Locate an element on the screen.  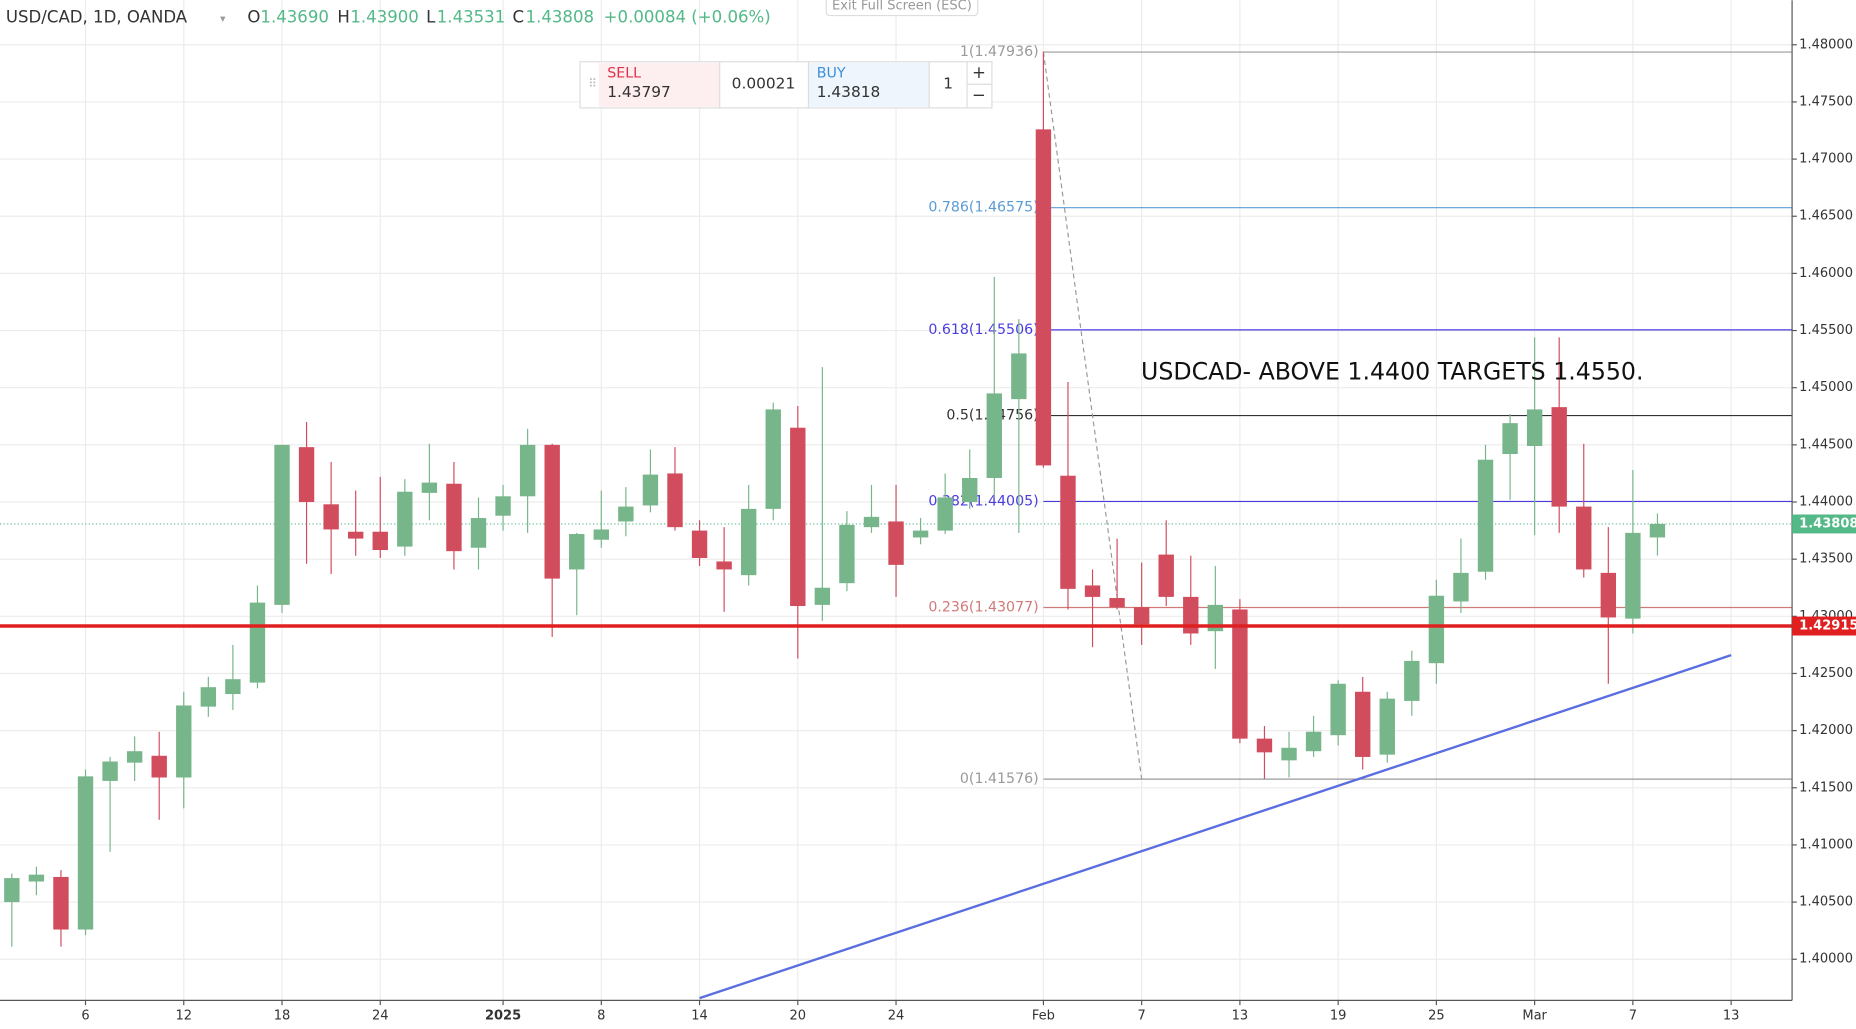
drag-handle: ⠿ is located at coordinates (592, 84).